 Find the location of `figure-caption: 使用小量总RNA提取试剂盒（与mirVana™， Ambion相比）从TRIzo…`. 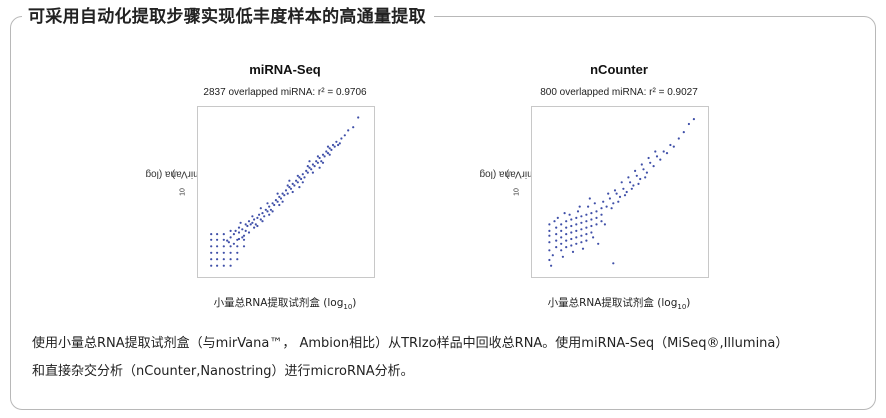

figure-caption: 使用小量总RNA提取试剂盒（与mirVana™， Ambion相比）从TRIzo… is located at coordinates (450, 358).